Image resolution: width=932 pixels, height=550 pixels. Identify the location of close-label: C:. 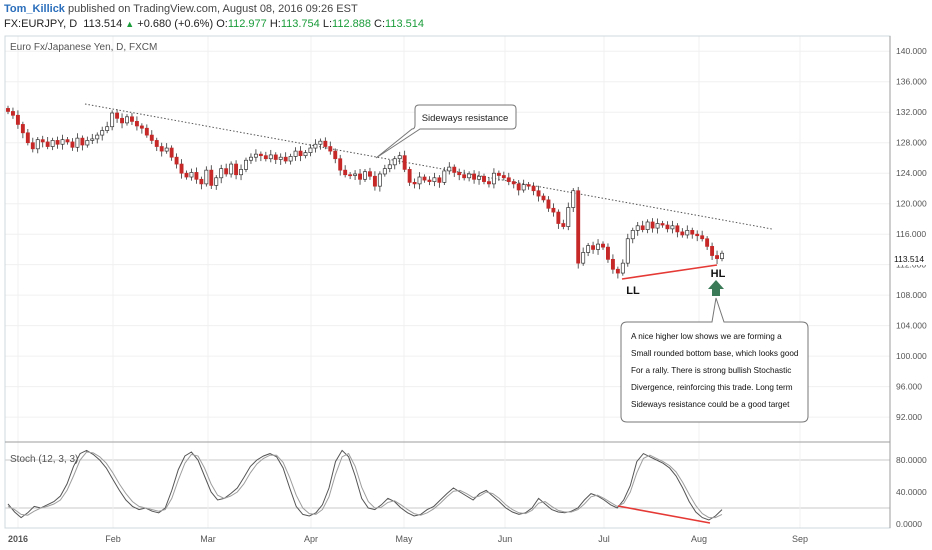
(380, 24).